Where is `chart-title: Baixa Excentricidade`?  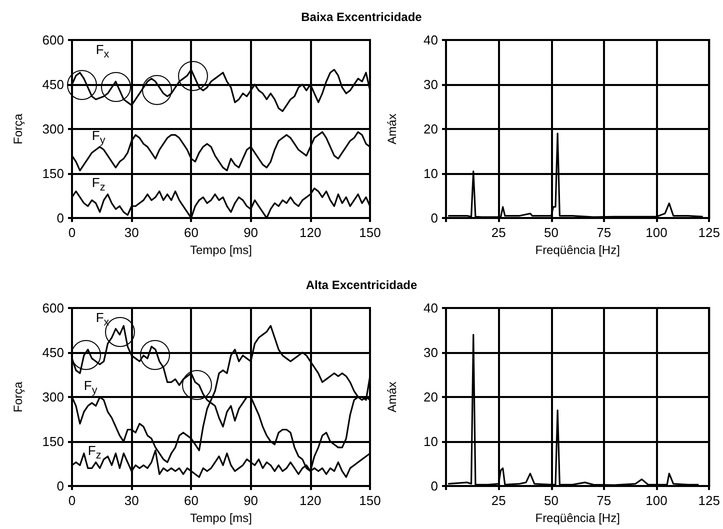
chart-title: Baixa Excentricidade is located at coordinates (361, 17).